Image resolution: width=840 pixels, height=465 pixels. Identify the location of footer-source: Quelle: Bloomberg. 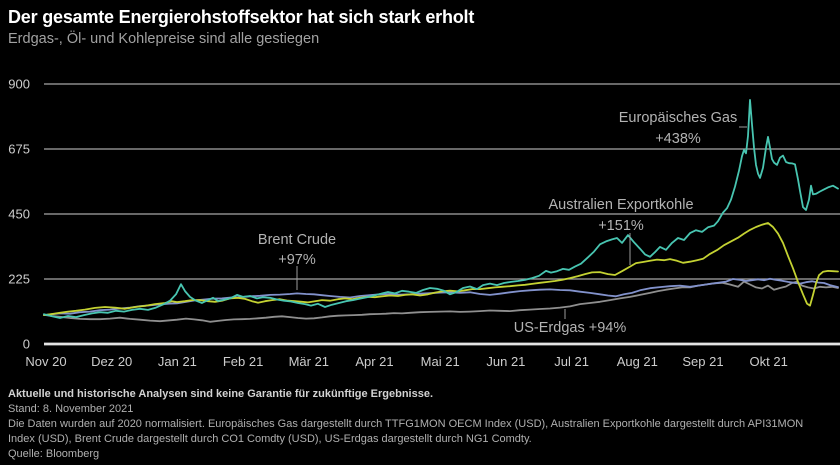
(54, 454).